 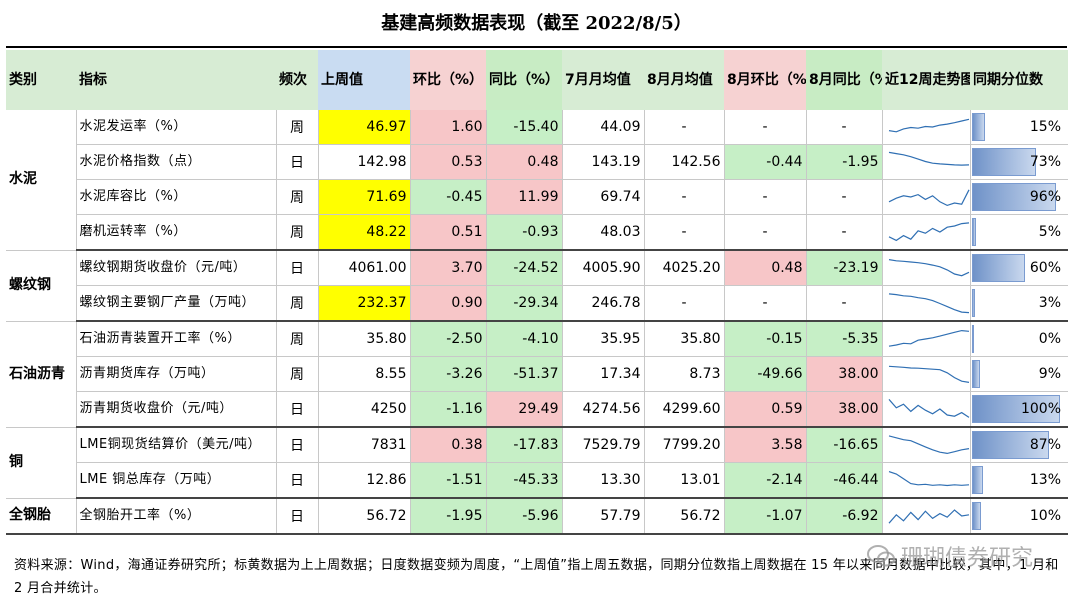 I want to click on percentile-cell: 96%, so click(x=1018, y=197).